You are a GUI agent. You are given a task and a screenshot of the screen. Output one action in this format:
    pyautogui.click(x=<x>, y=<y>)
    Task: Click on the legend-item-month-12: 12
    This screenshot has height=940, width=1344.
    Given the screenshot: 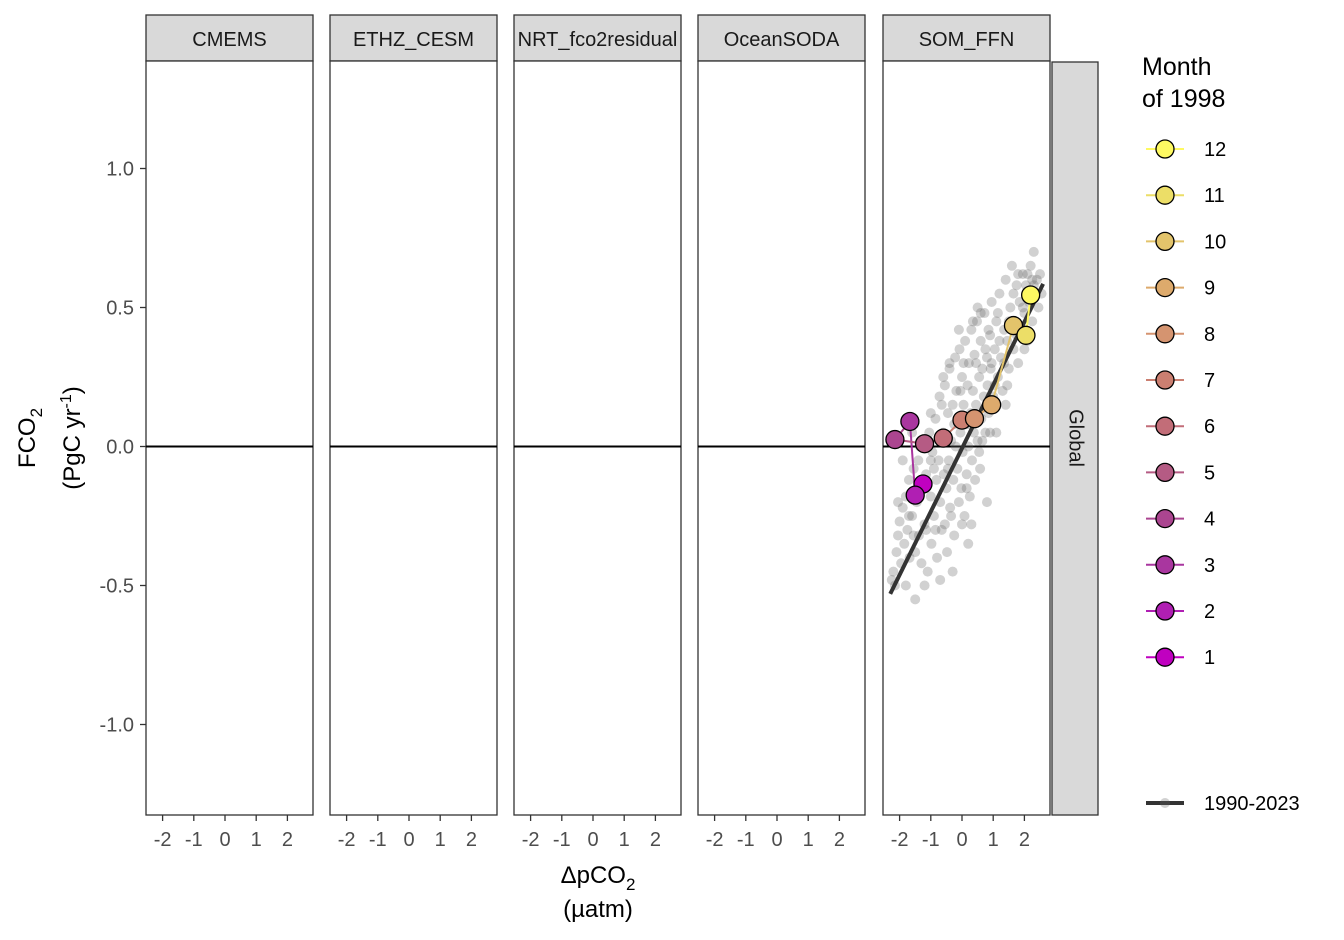 What is the action you would take?
    pyautogui.click(x=1186, y=150)
    